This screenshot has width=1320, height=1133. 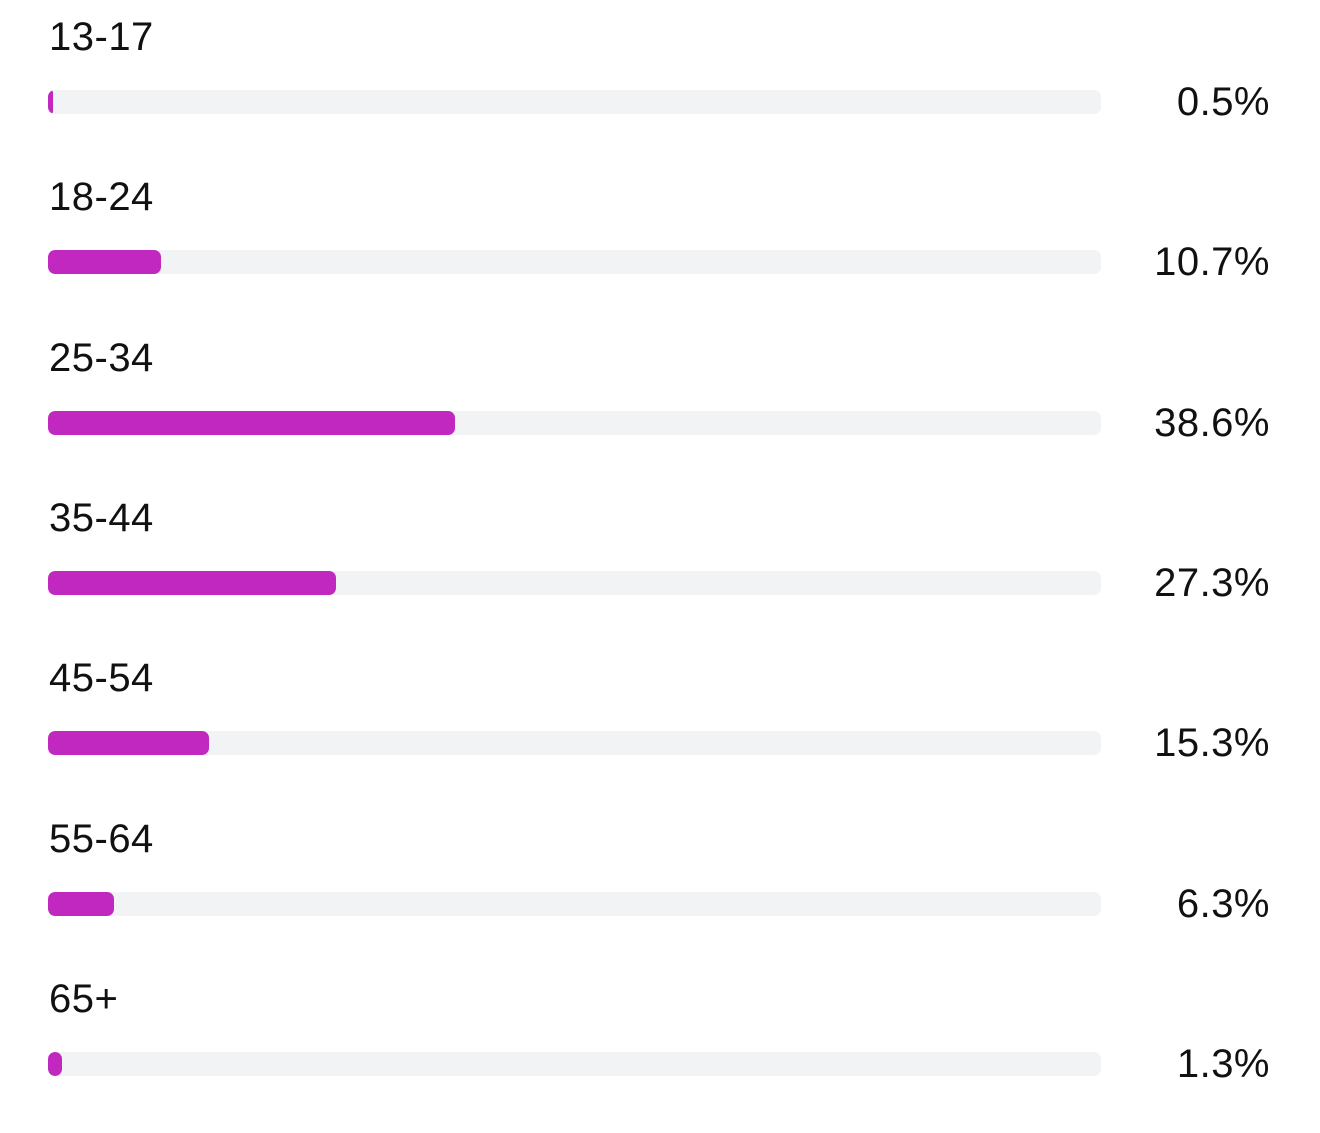 What do you see at coordinates (101, 839) in the screenshot?
I see `age-range-label: 55-64` at bounding box center [101, 839].